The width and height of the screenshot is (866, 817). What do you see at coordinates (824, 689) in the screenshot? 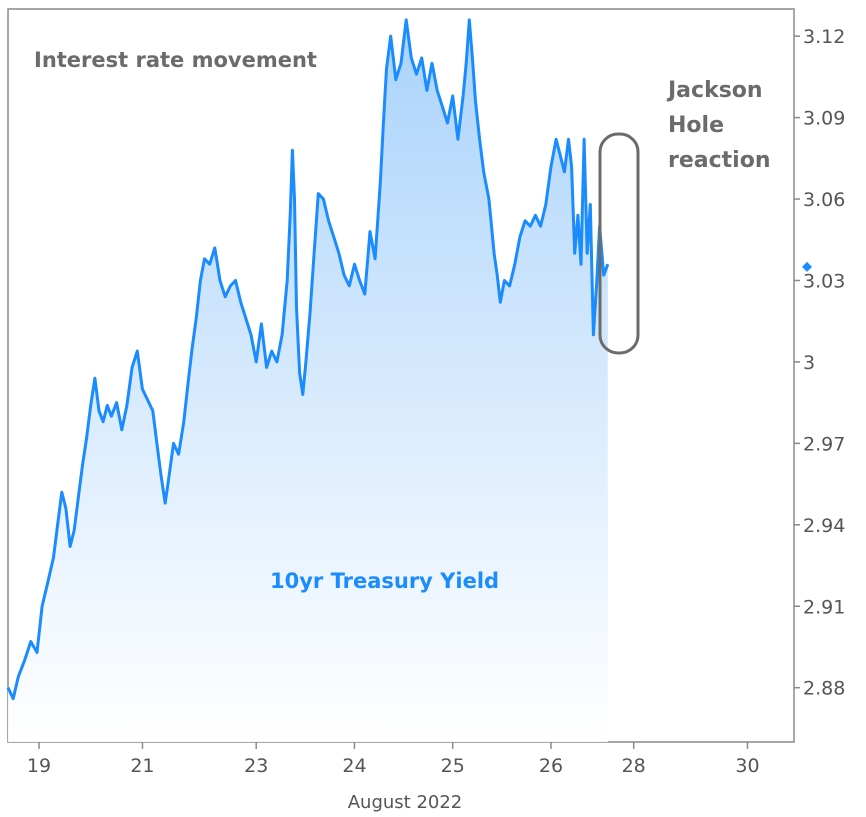
I see `y-tick-label: 2.88` at bounding box center [824, 689].